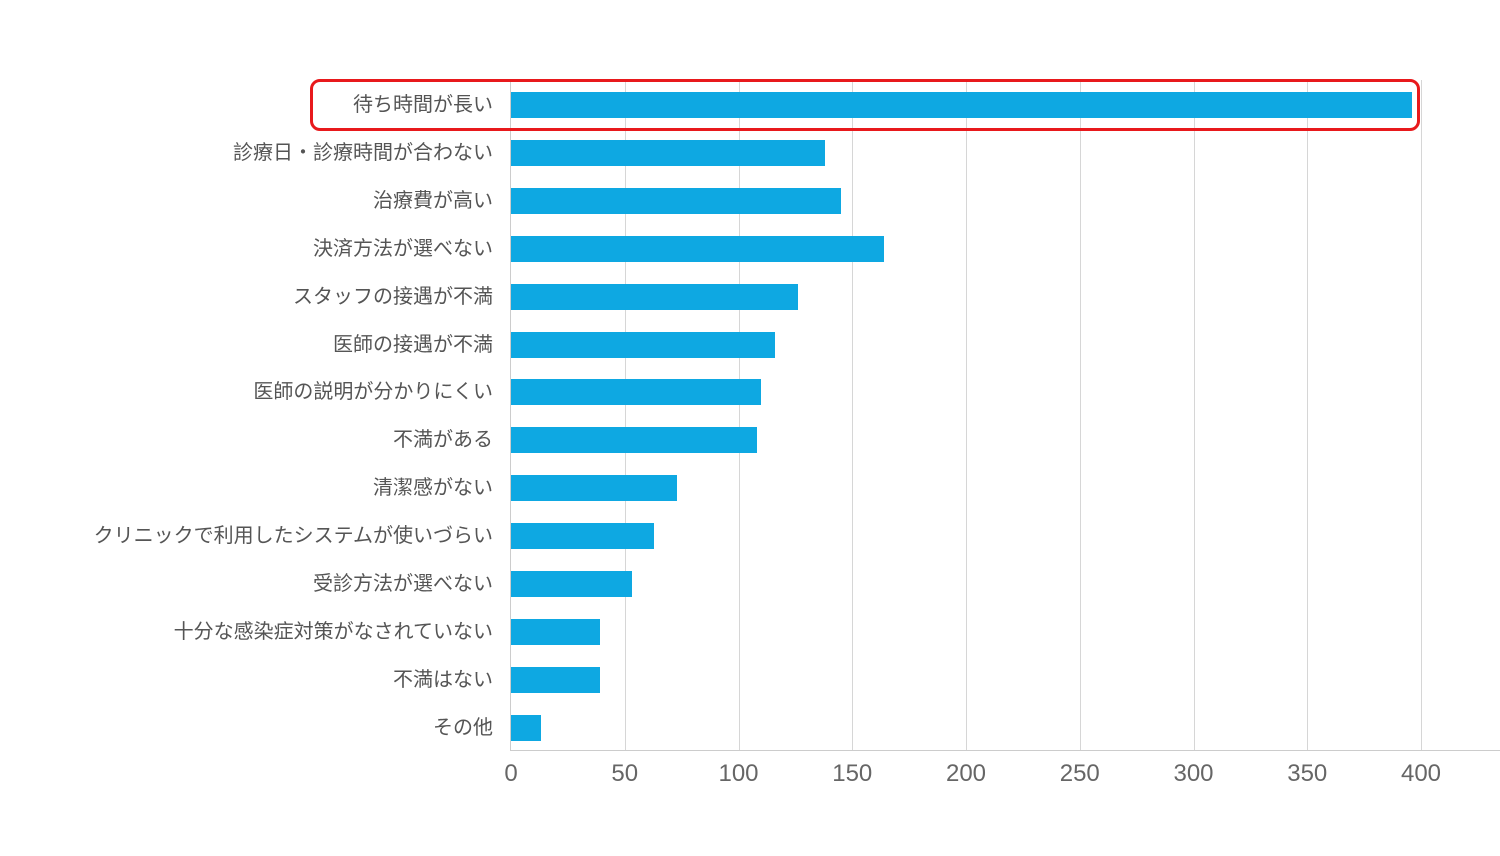 The height and width of the screenshot is (856, 1500). I want to click on x-tick-label: 0, so click(511, 773).